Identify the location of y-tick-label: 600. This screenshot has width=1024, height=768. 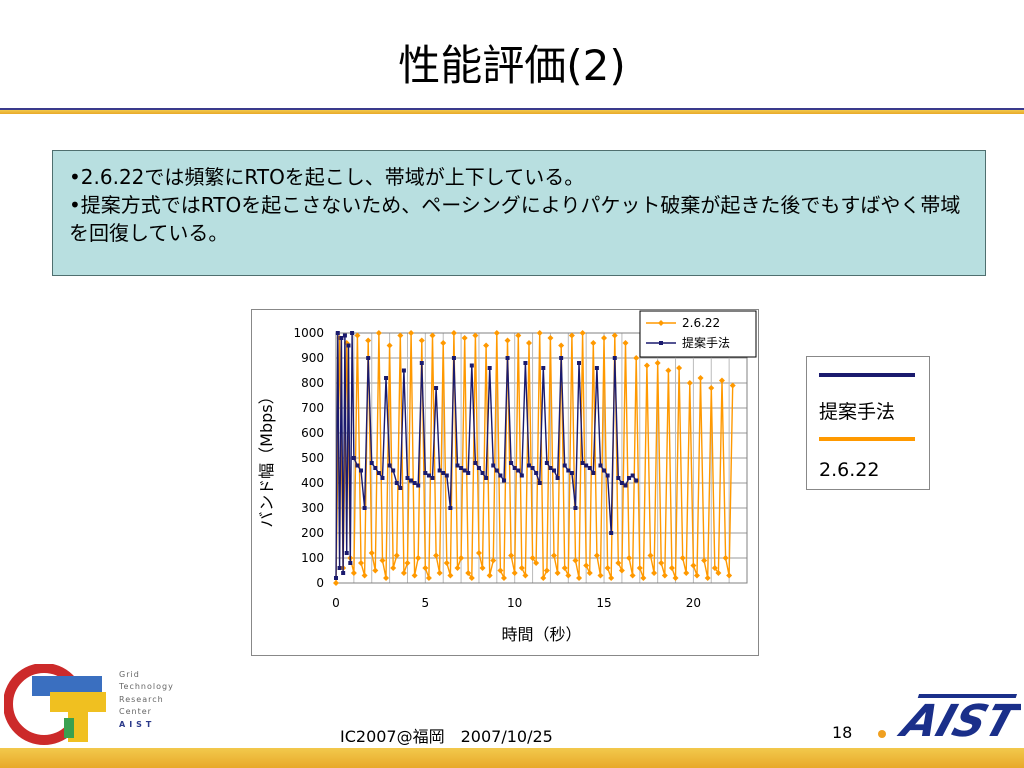
(312, 433).